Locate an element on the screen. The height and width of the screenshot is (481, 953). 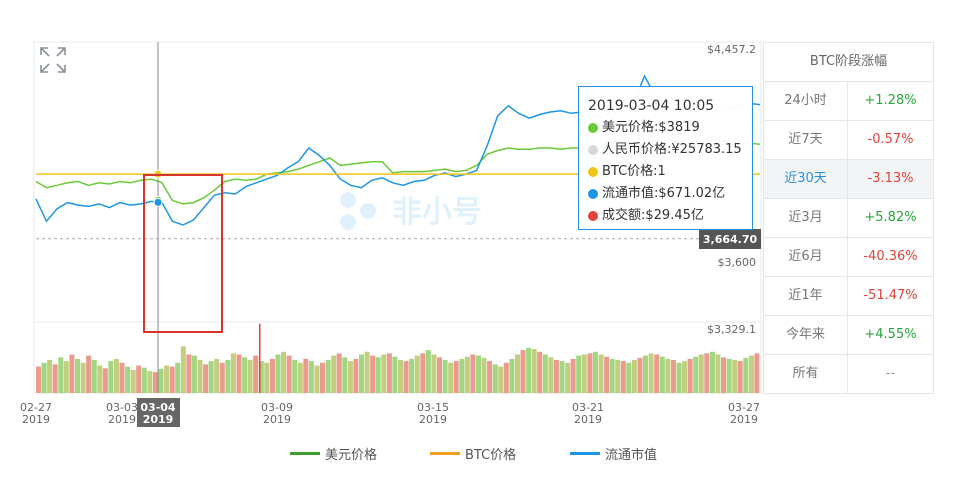
period-row: 所有 -- is located at coordinates (848, 374).